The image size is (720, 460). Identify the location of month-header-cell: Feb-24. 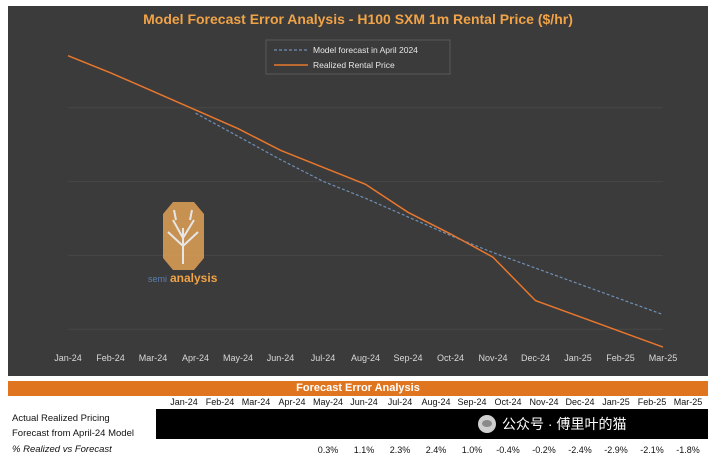
(220, 402).